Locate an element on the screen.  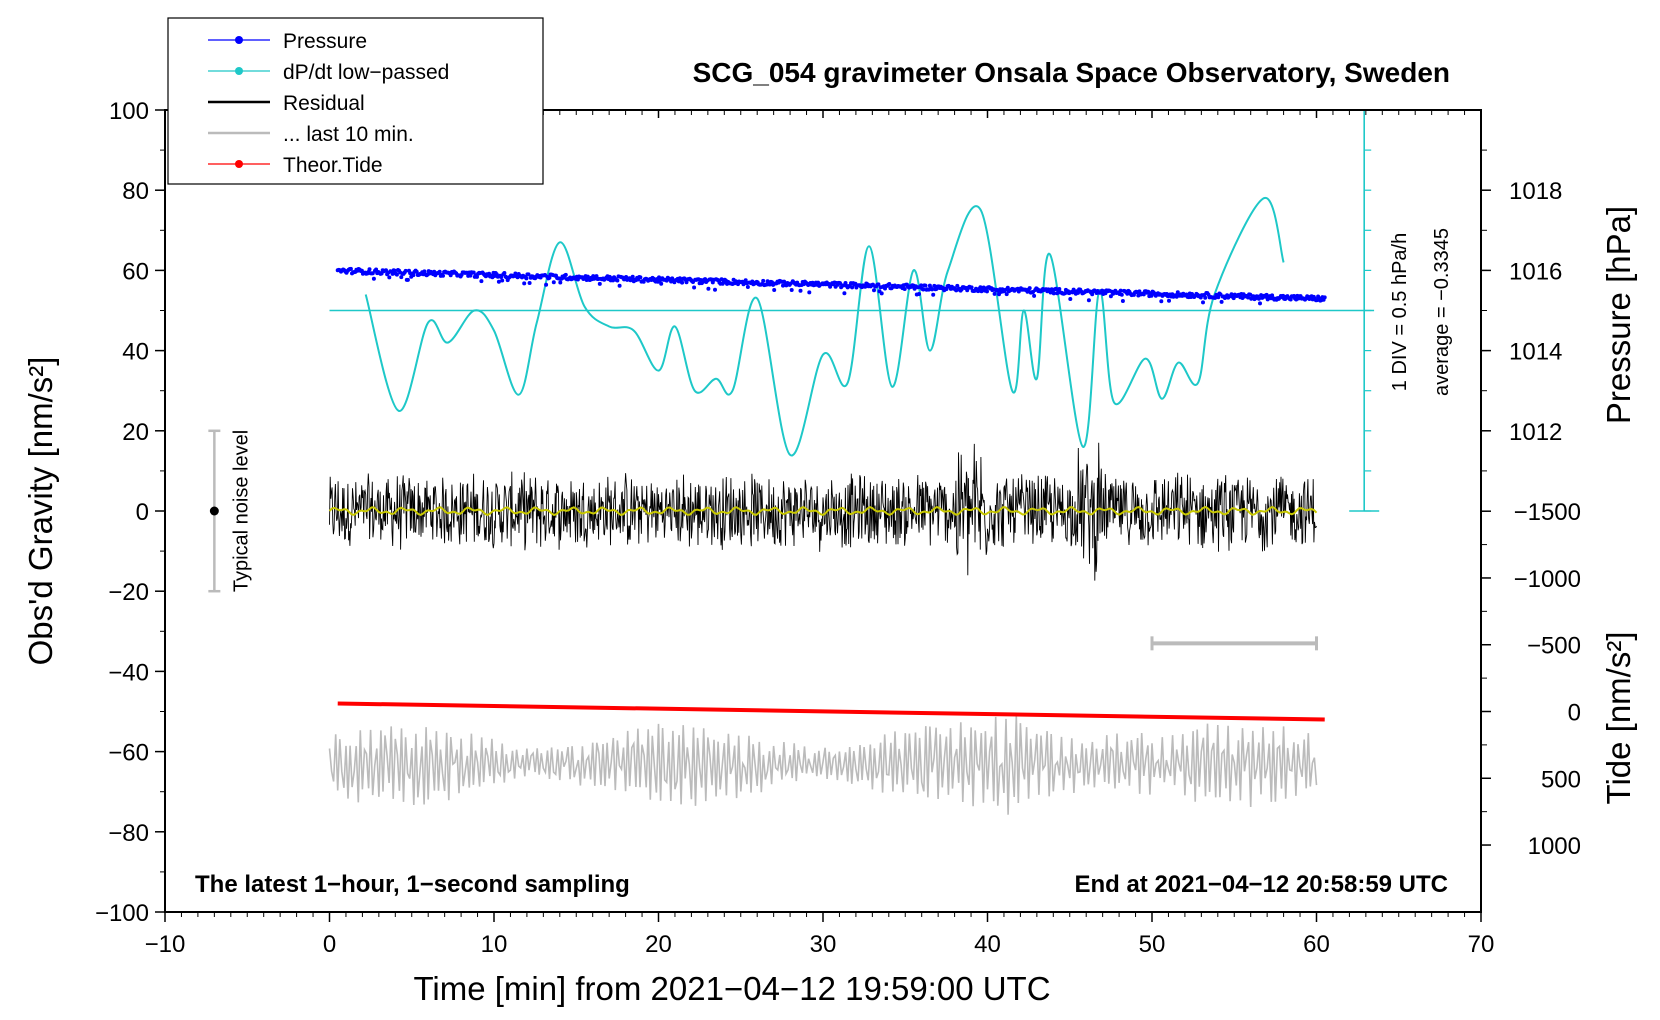
y-tick-label: −100 is located at coordinates (122, 913).